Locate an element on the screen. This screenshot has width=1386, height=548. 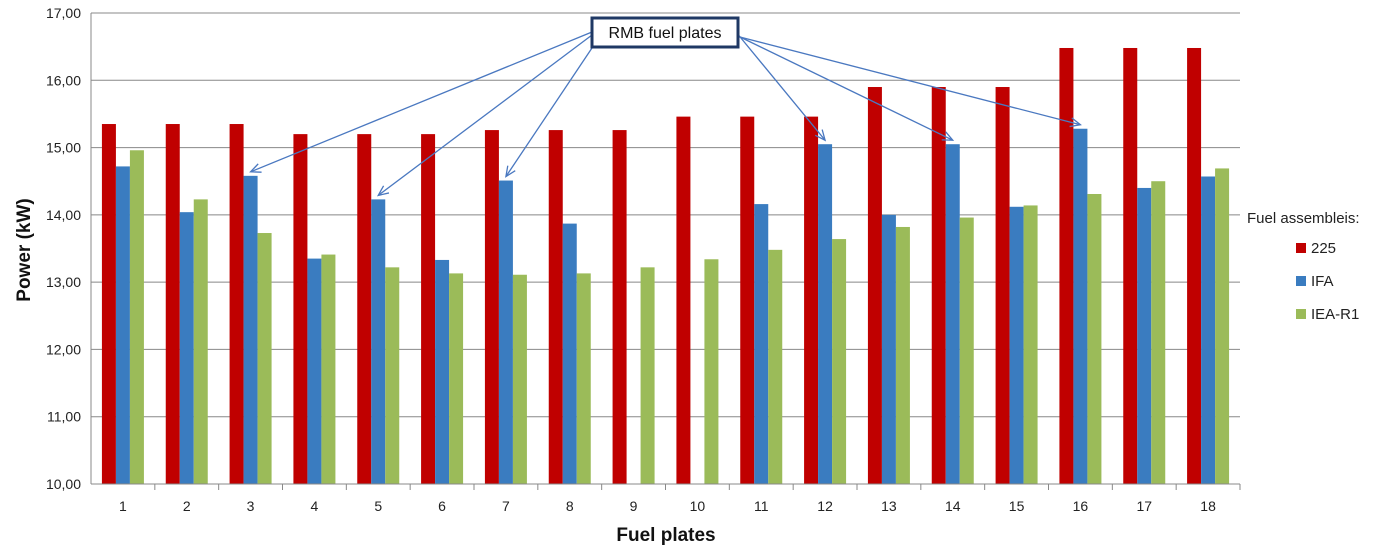
annotation-label: RMB fuel plates is located at coordinates (665, 33).